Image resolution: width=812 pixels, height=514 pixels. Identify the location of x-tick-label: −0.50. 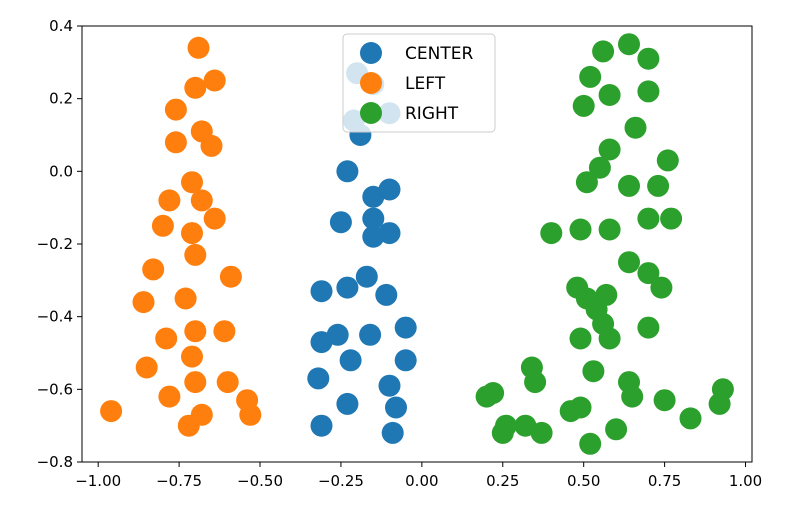
(260, 481).